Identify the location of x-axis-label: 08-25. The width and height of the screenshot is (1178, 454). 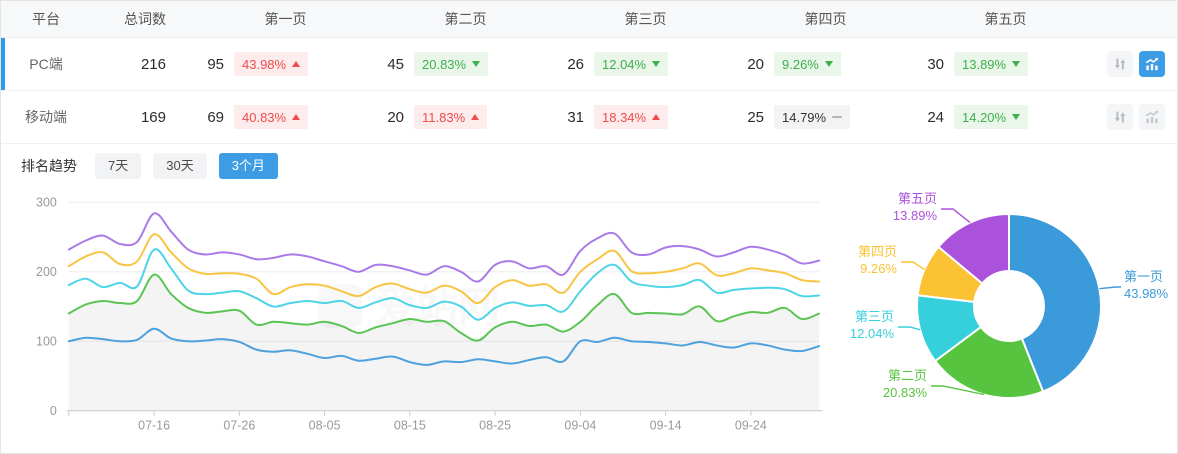
(495, 426).